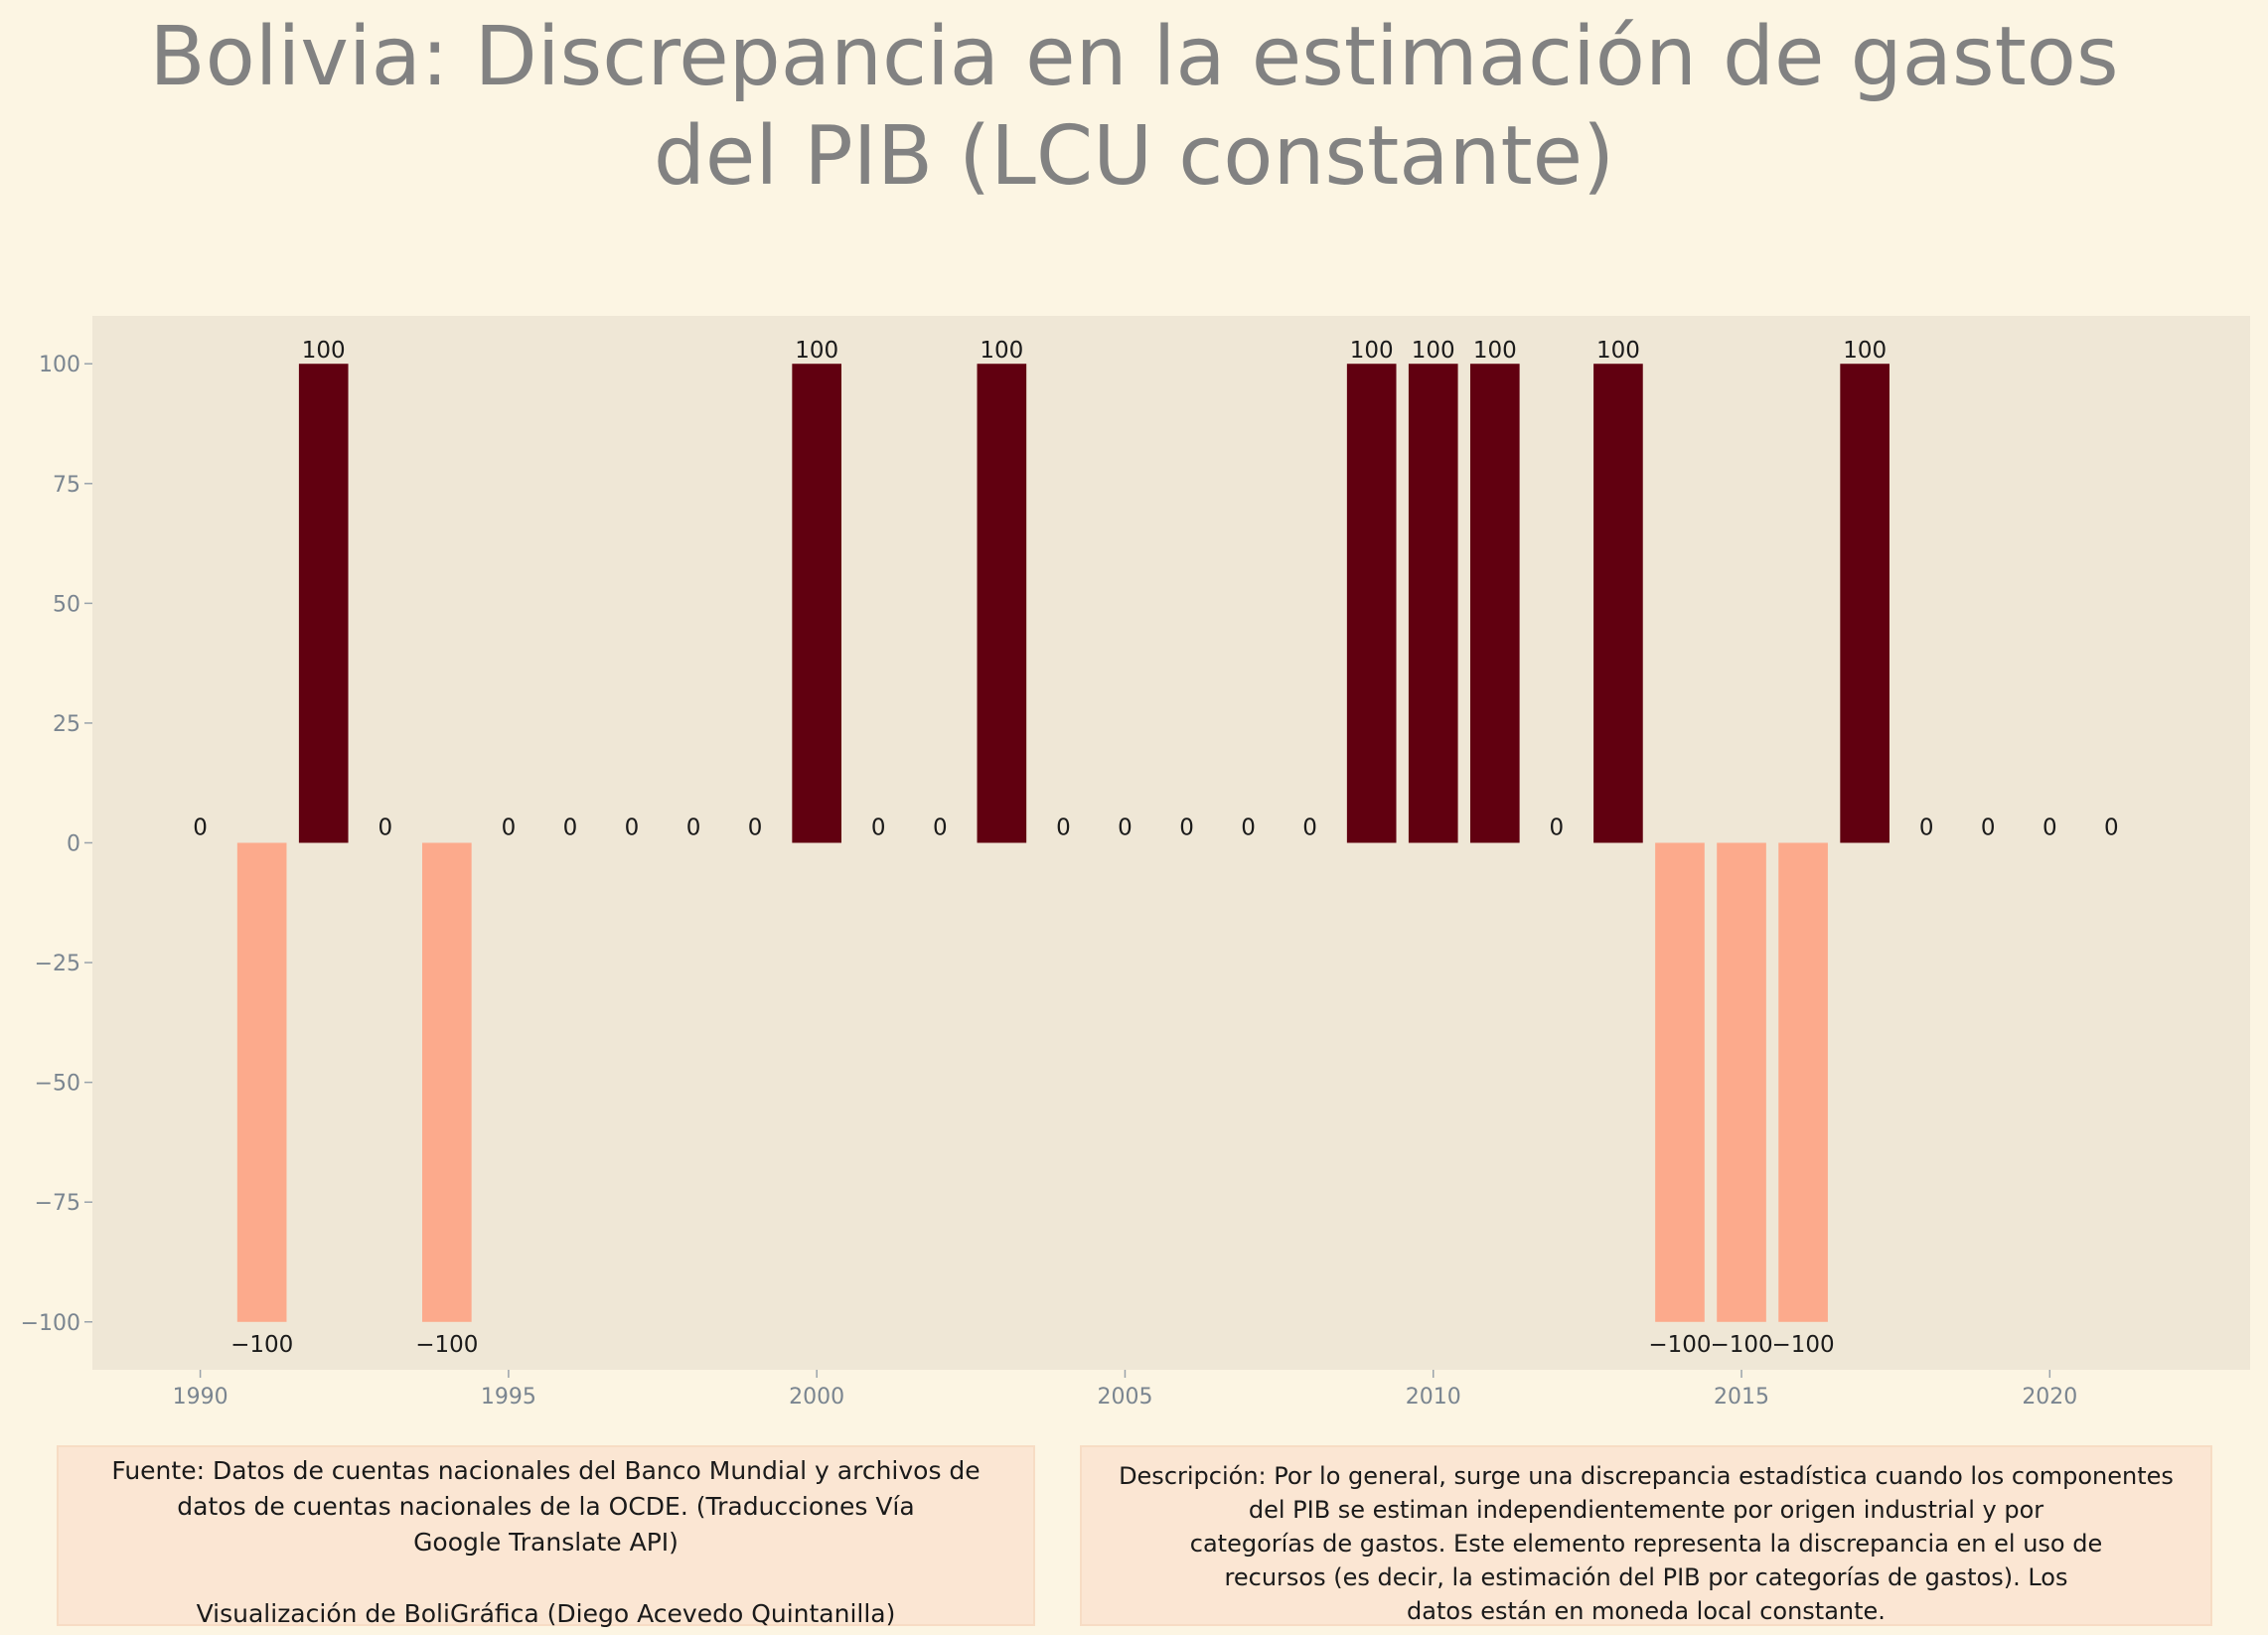  What do you see at coordinates (1433, 604) in the screenshot?
I see `bar-2010` at bounding box center [1433, 604].